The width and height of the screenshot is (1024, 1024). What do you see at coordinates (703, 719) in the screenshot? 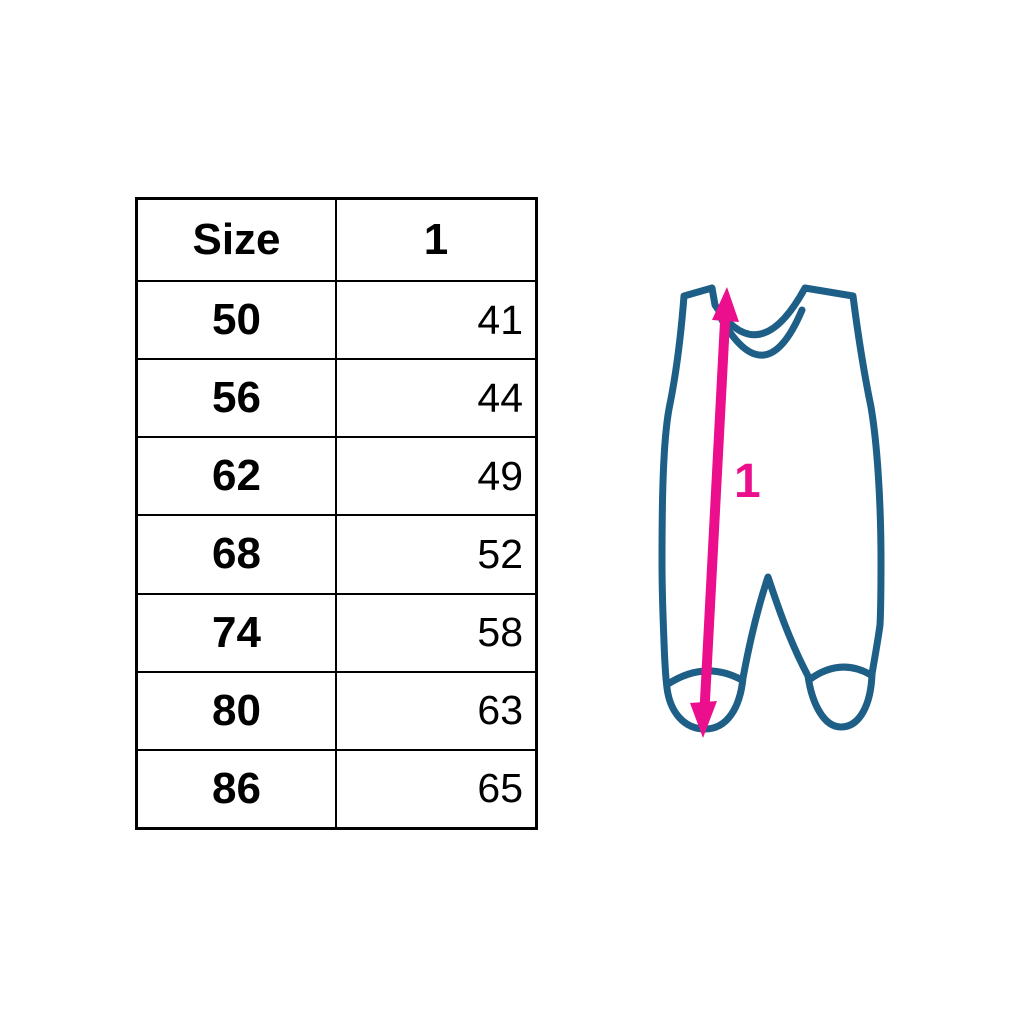
I see `arrow-head-bottom` at bounding box center [703, 719].